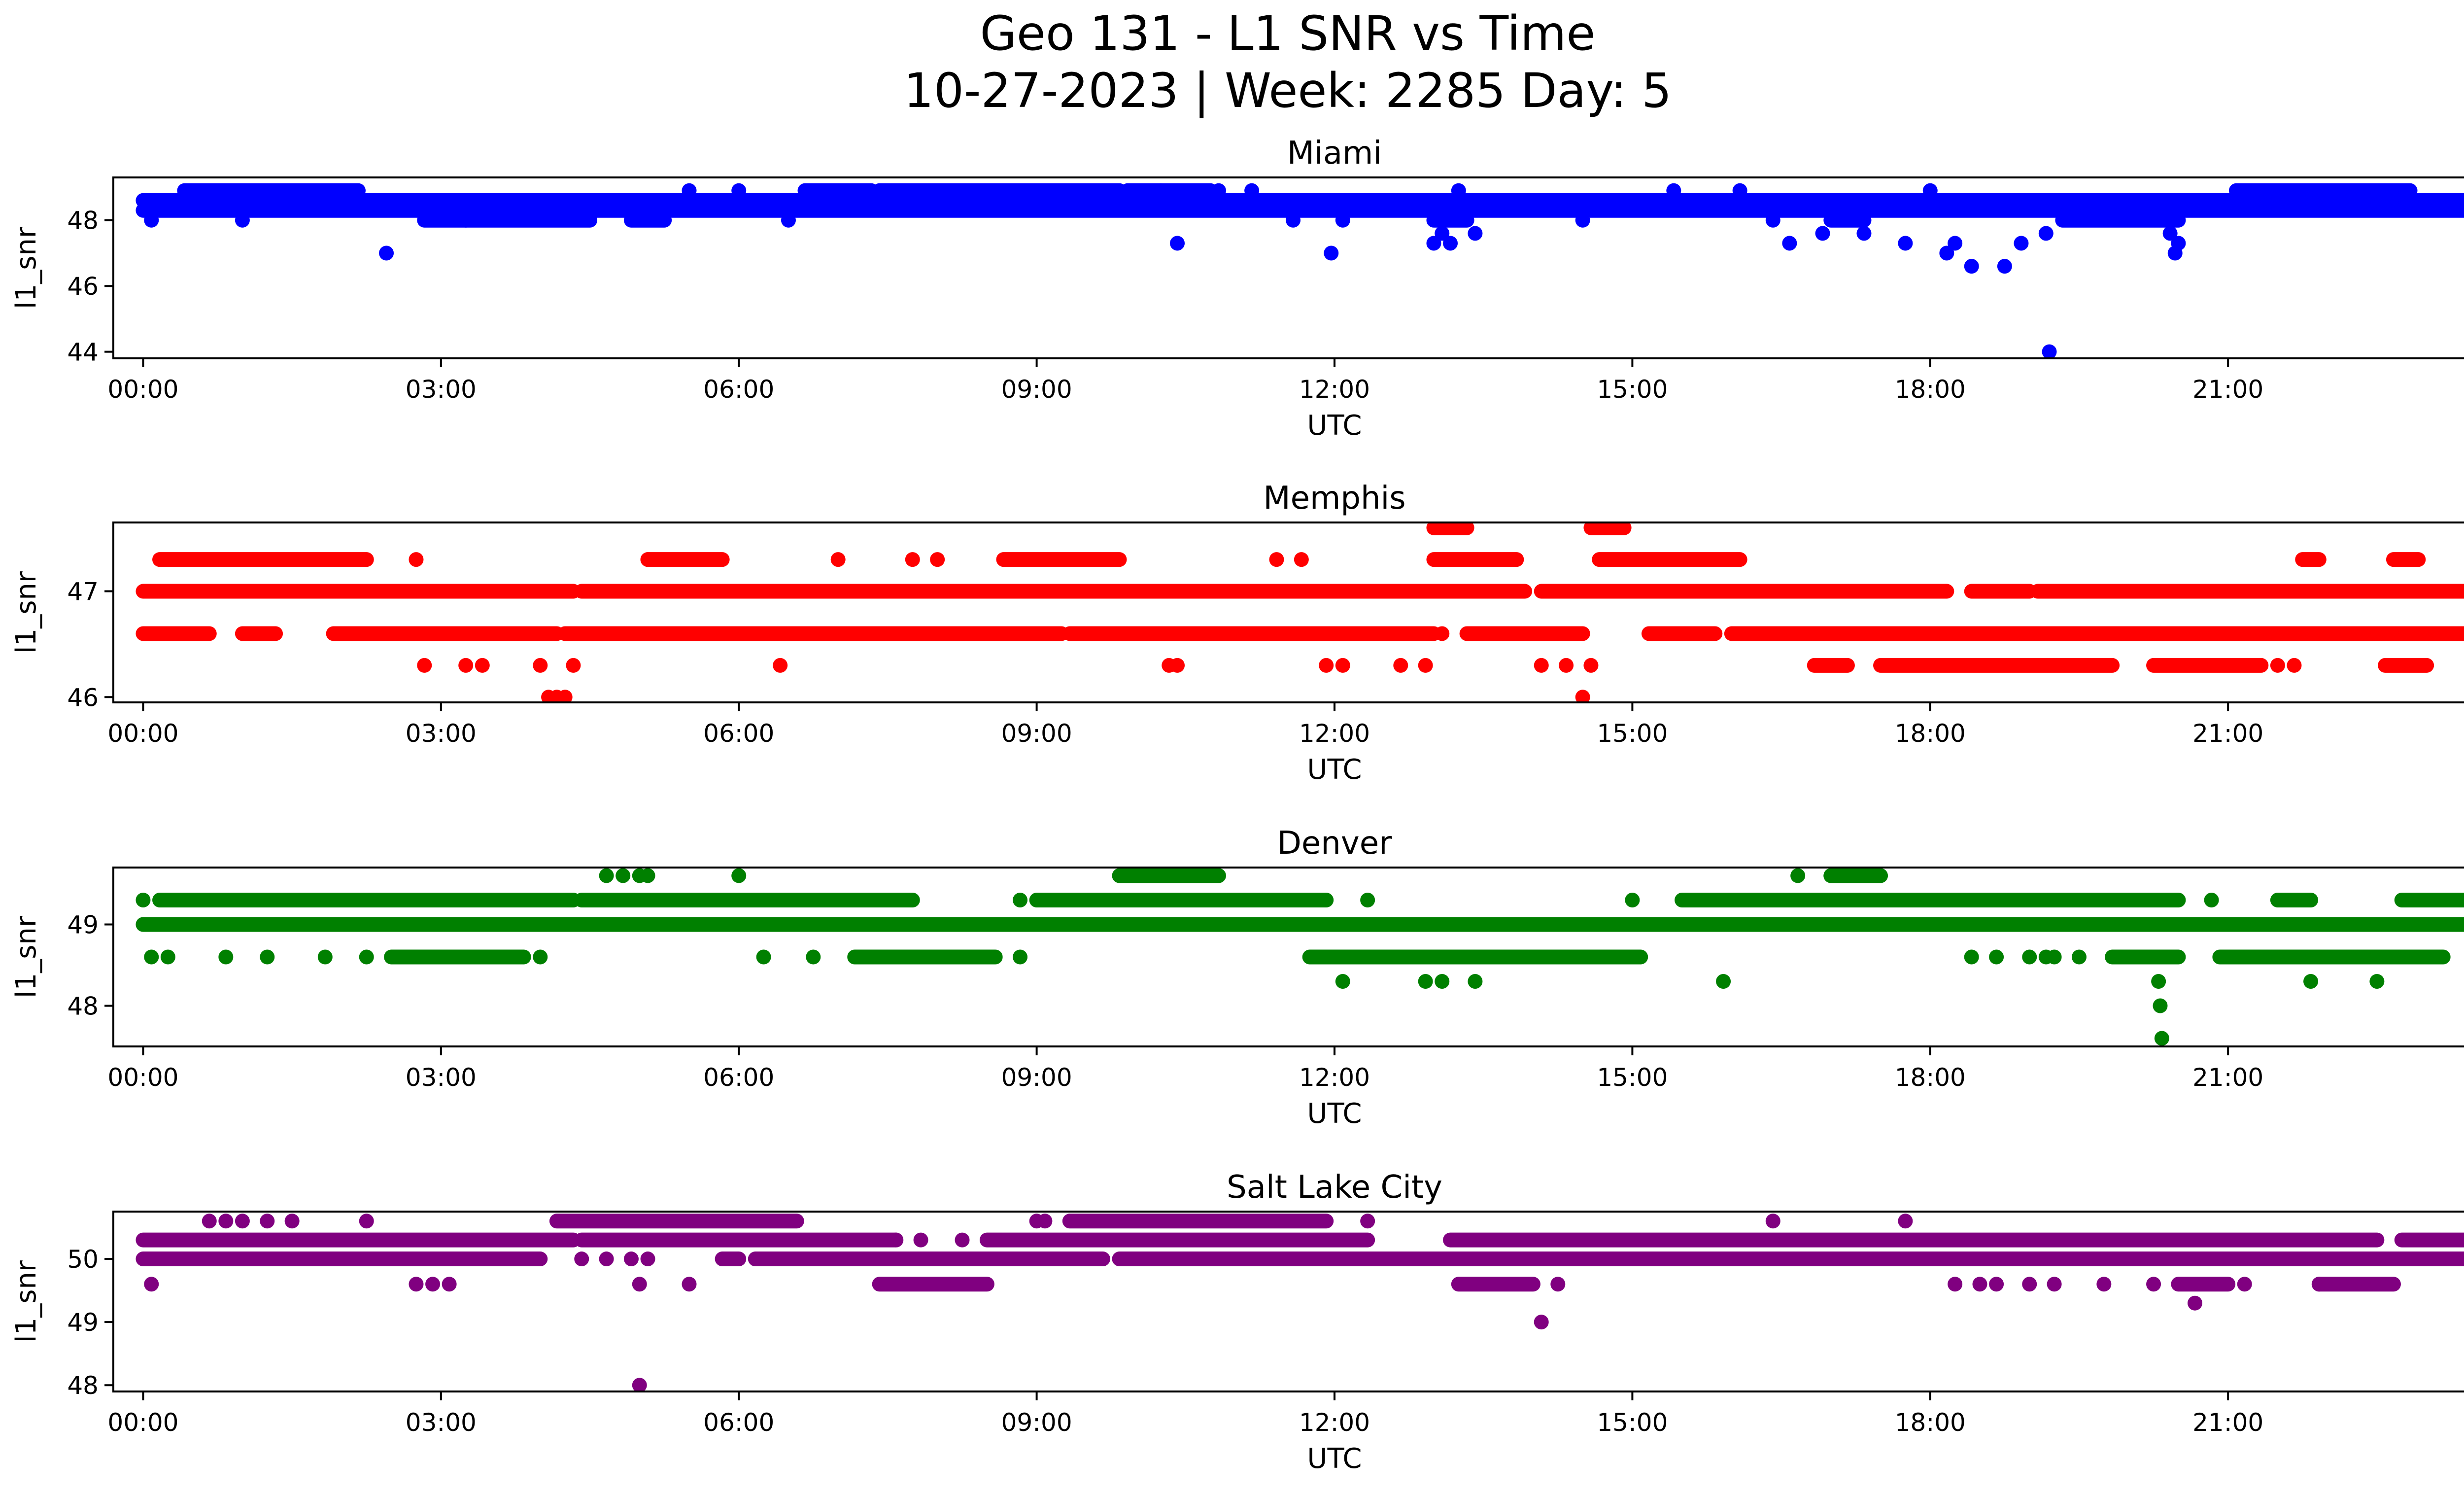  Describe the element at coordinates (1632, 1077) in the screenshot. I see `x-tick-label: 15:00` at that location.